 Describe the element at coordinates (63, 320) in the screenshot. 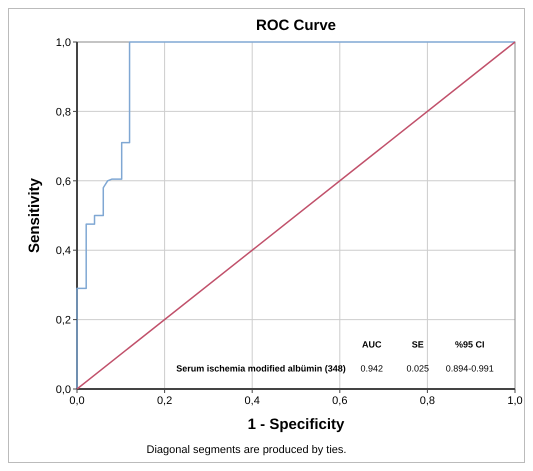

I see `y-tick-label: 0,2` at that location.